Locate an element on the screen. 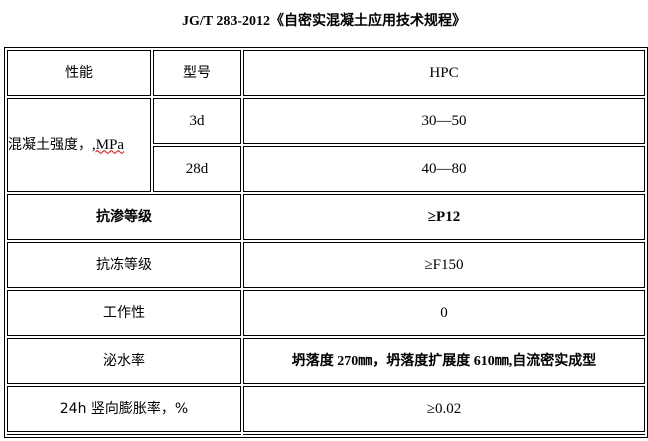  document-title: JG/T 283-2012《自密实混凝土应用技术规程》 is located at coordinates (324, 21).